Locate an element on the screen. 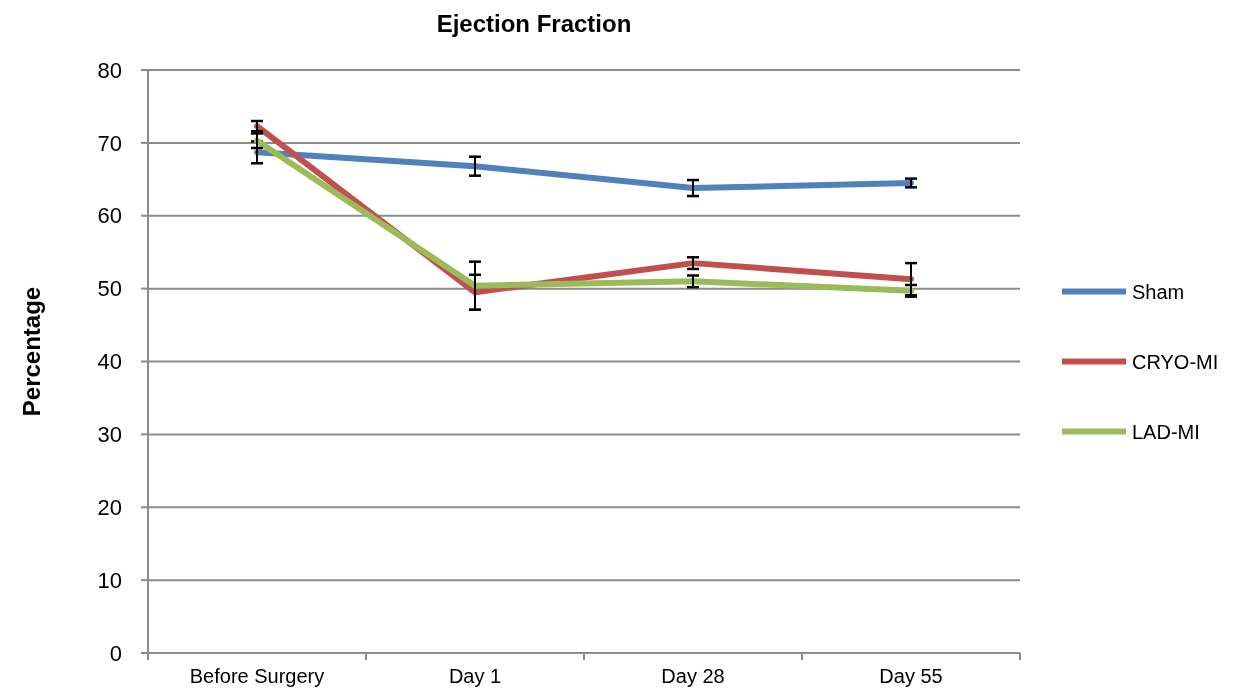 The image size is (1247, 700). y-tick-label: 60 is located at coordinates (109, 216).